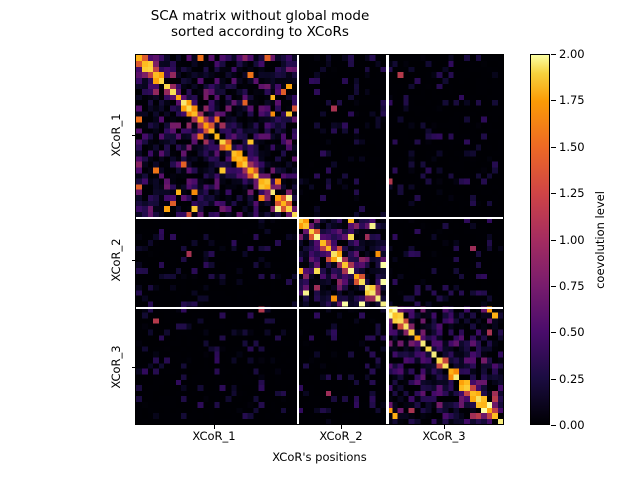 The height and width of the screenshot is (480, 640). I want to click on colorbar-tick-label: 1.50, so click(572, 146).